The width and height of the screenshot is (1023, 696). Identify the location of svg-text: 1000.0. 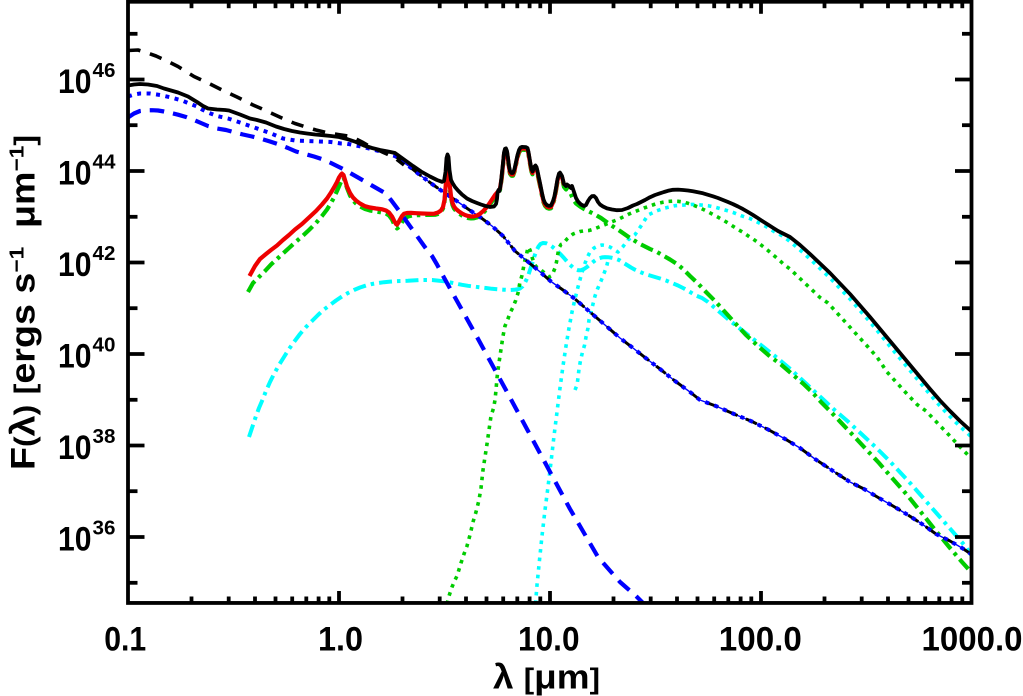
(972, 640).